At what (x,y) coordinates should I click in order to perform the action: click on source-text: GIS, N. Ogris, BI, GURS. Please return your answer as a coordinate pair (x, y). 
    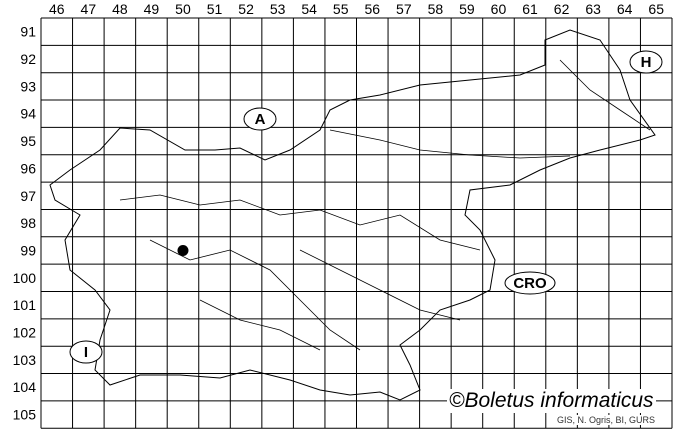
    Looking at the image, I should click on (606, 420).